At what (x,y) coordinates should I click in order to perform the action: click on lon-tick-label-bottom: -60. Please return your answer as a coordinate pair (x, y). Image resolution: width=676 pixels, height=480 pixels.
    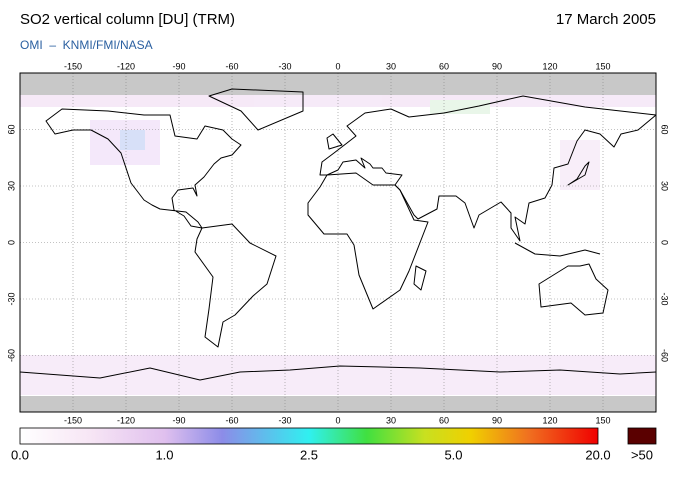
    Looking at the image, I should click on (231, 420).